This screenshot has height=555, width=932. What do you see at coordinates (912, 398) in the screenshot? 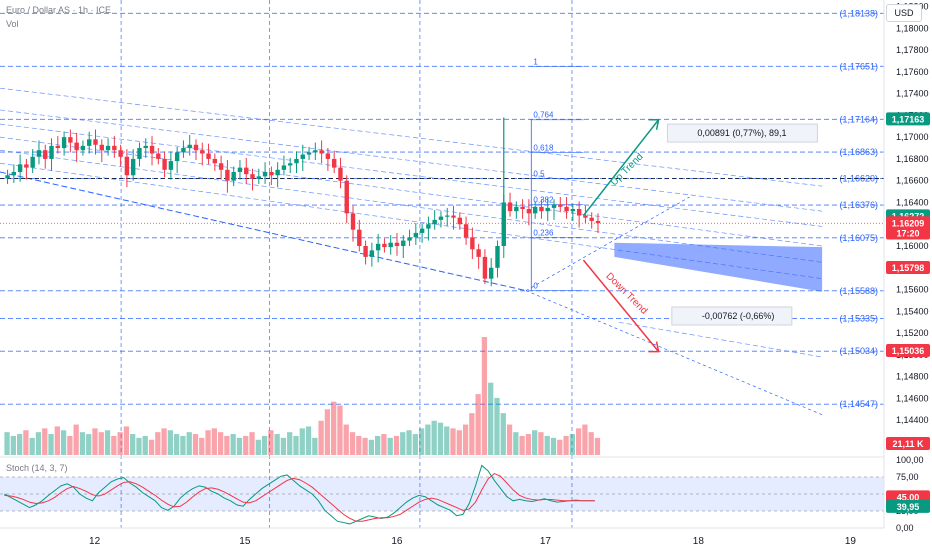
I see `price-tick: 1,14600` at bounding box center [912, 398].